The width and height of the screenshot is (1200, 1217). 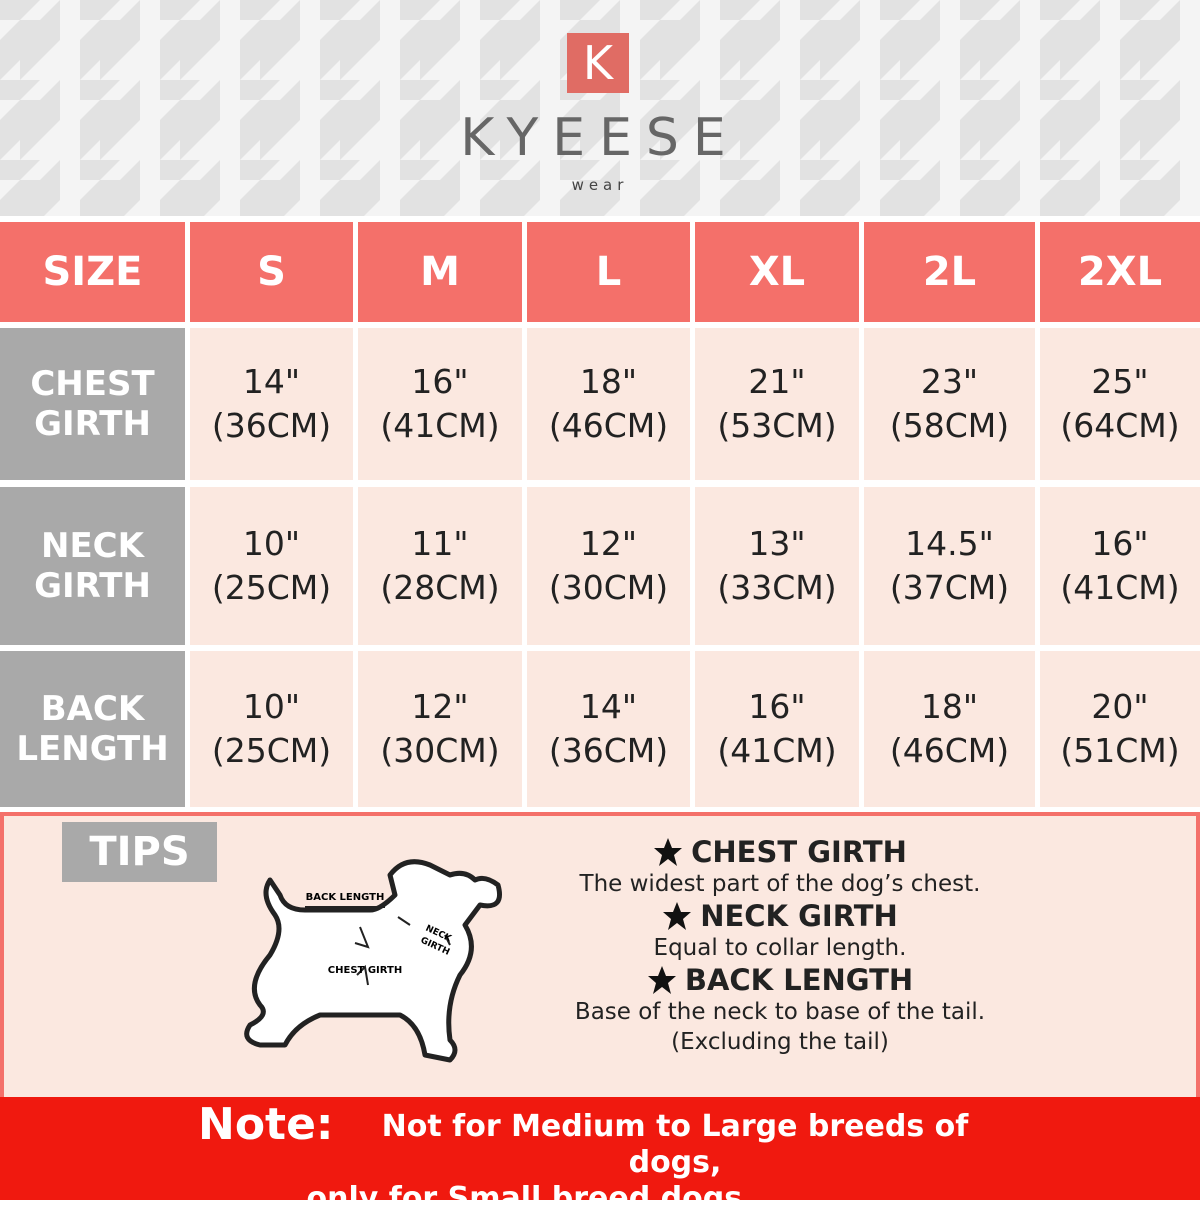 I want to click on column-header: L, so click(x=608, y=272).